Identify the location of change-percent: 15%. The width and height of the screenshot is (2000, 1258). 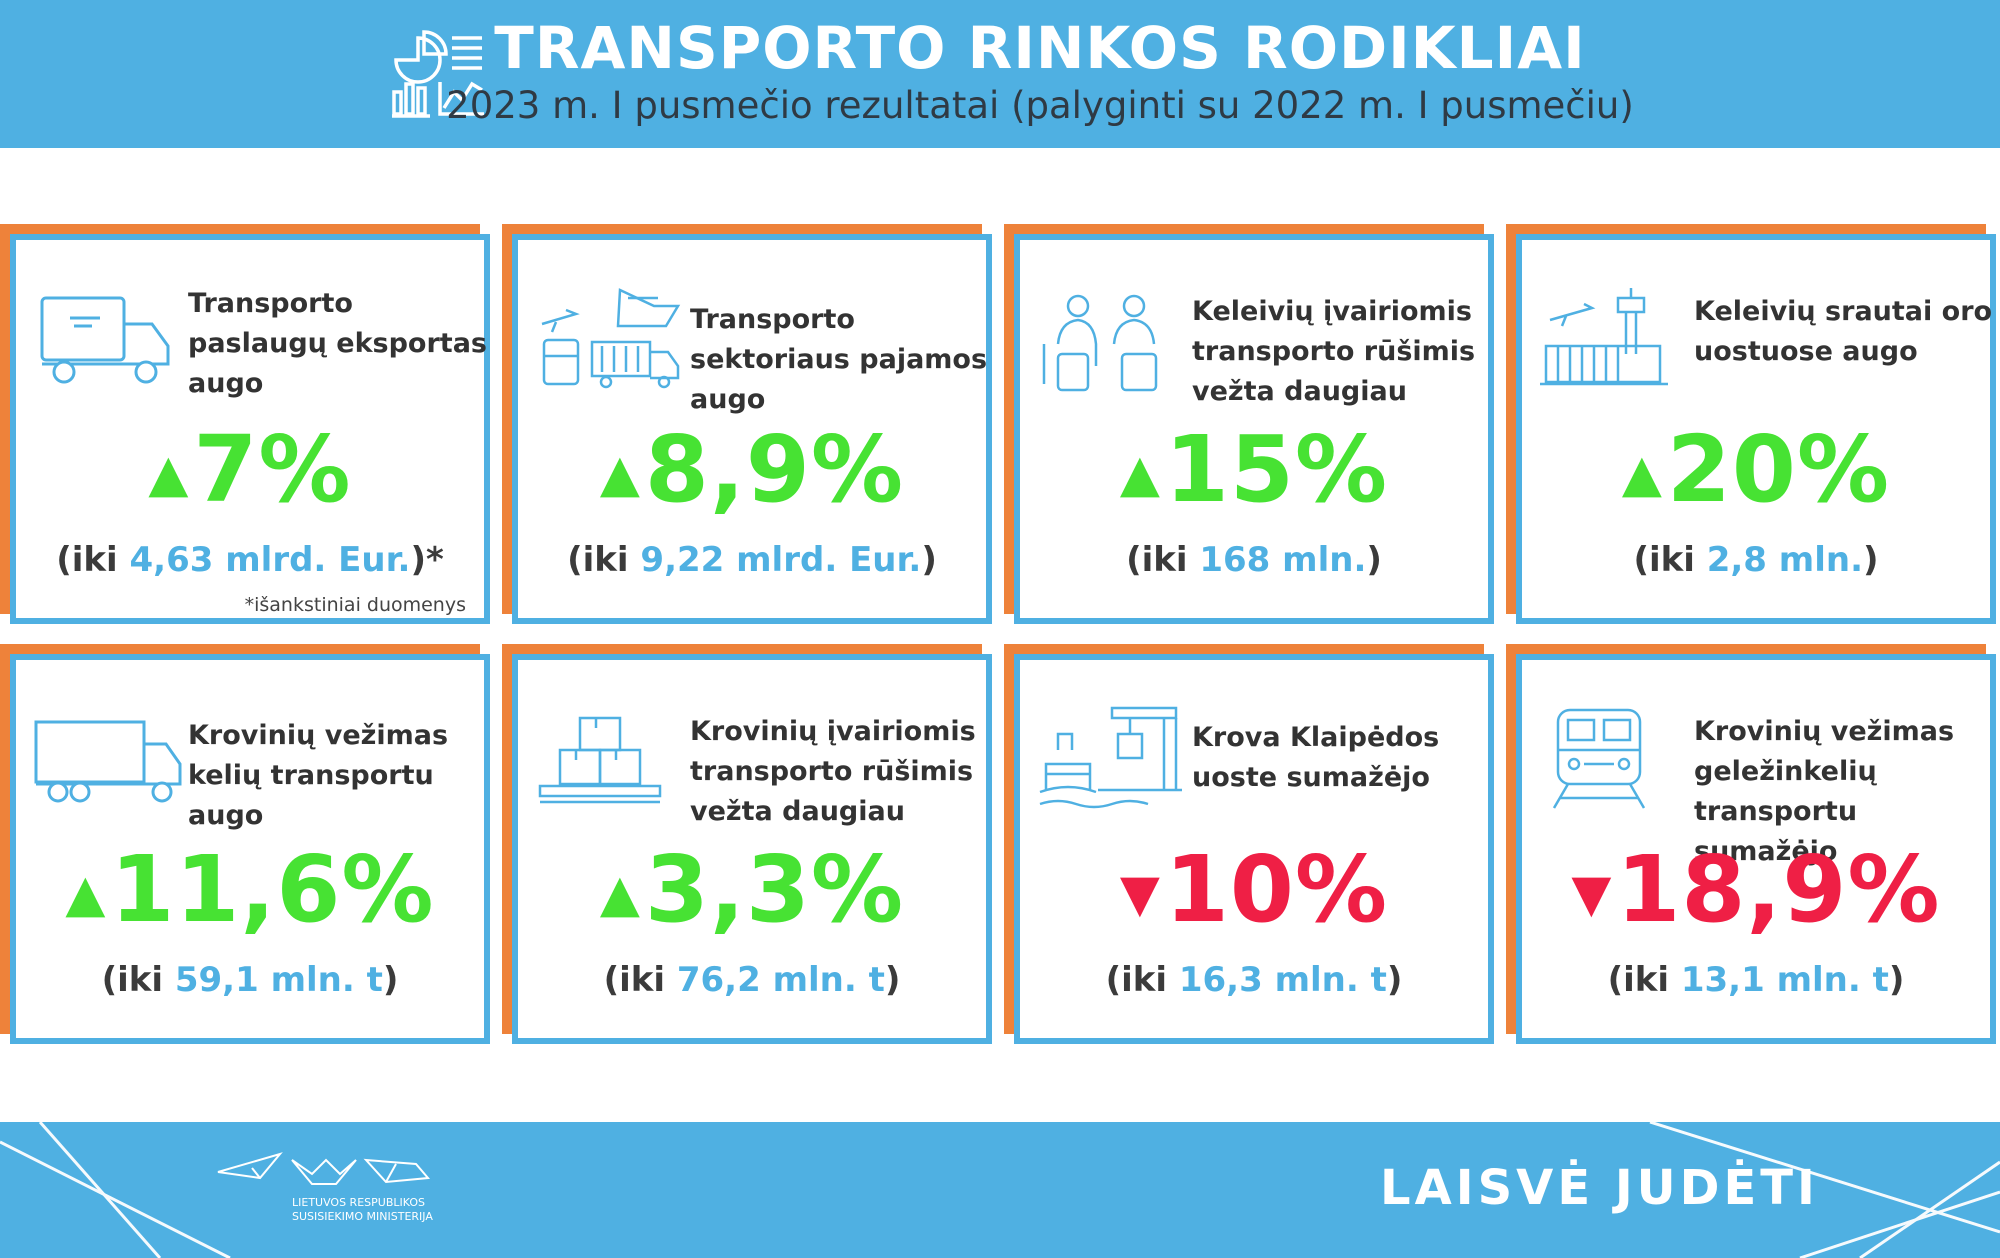
(1276, 469).